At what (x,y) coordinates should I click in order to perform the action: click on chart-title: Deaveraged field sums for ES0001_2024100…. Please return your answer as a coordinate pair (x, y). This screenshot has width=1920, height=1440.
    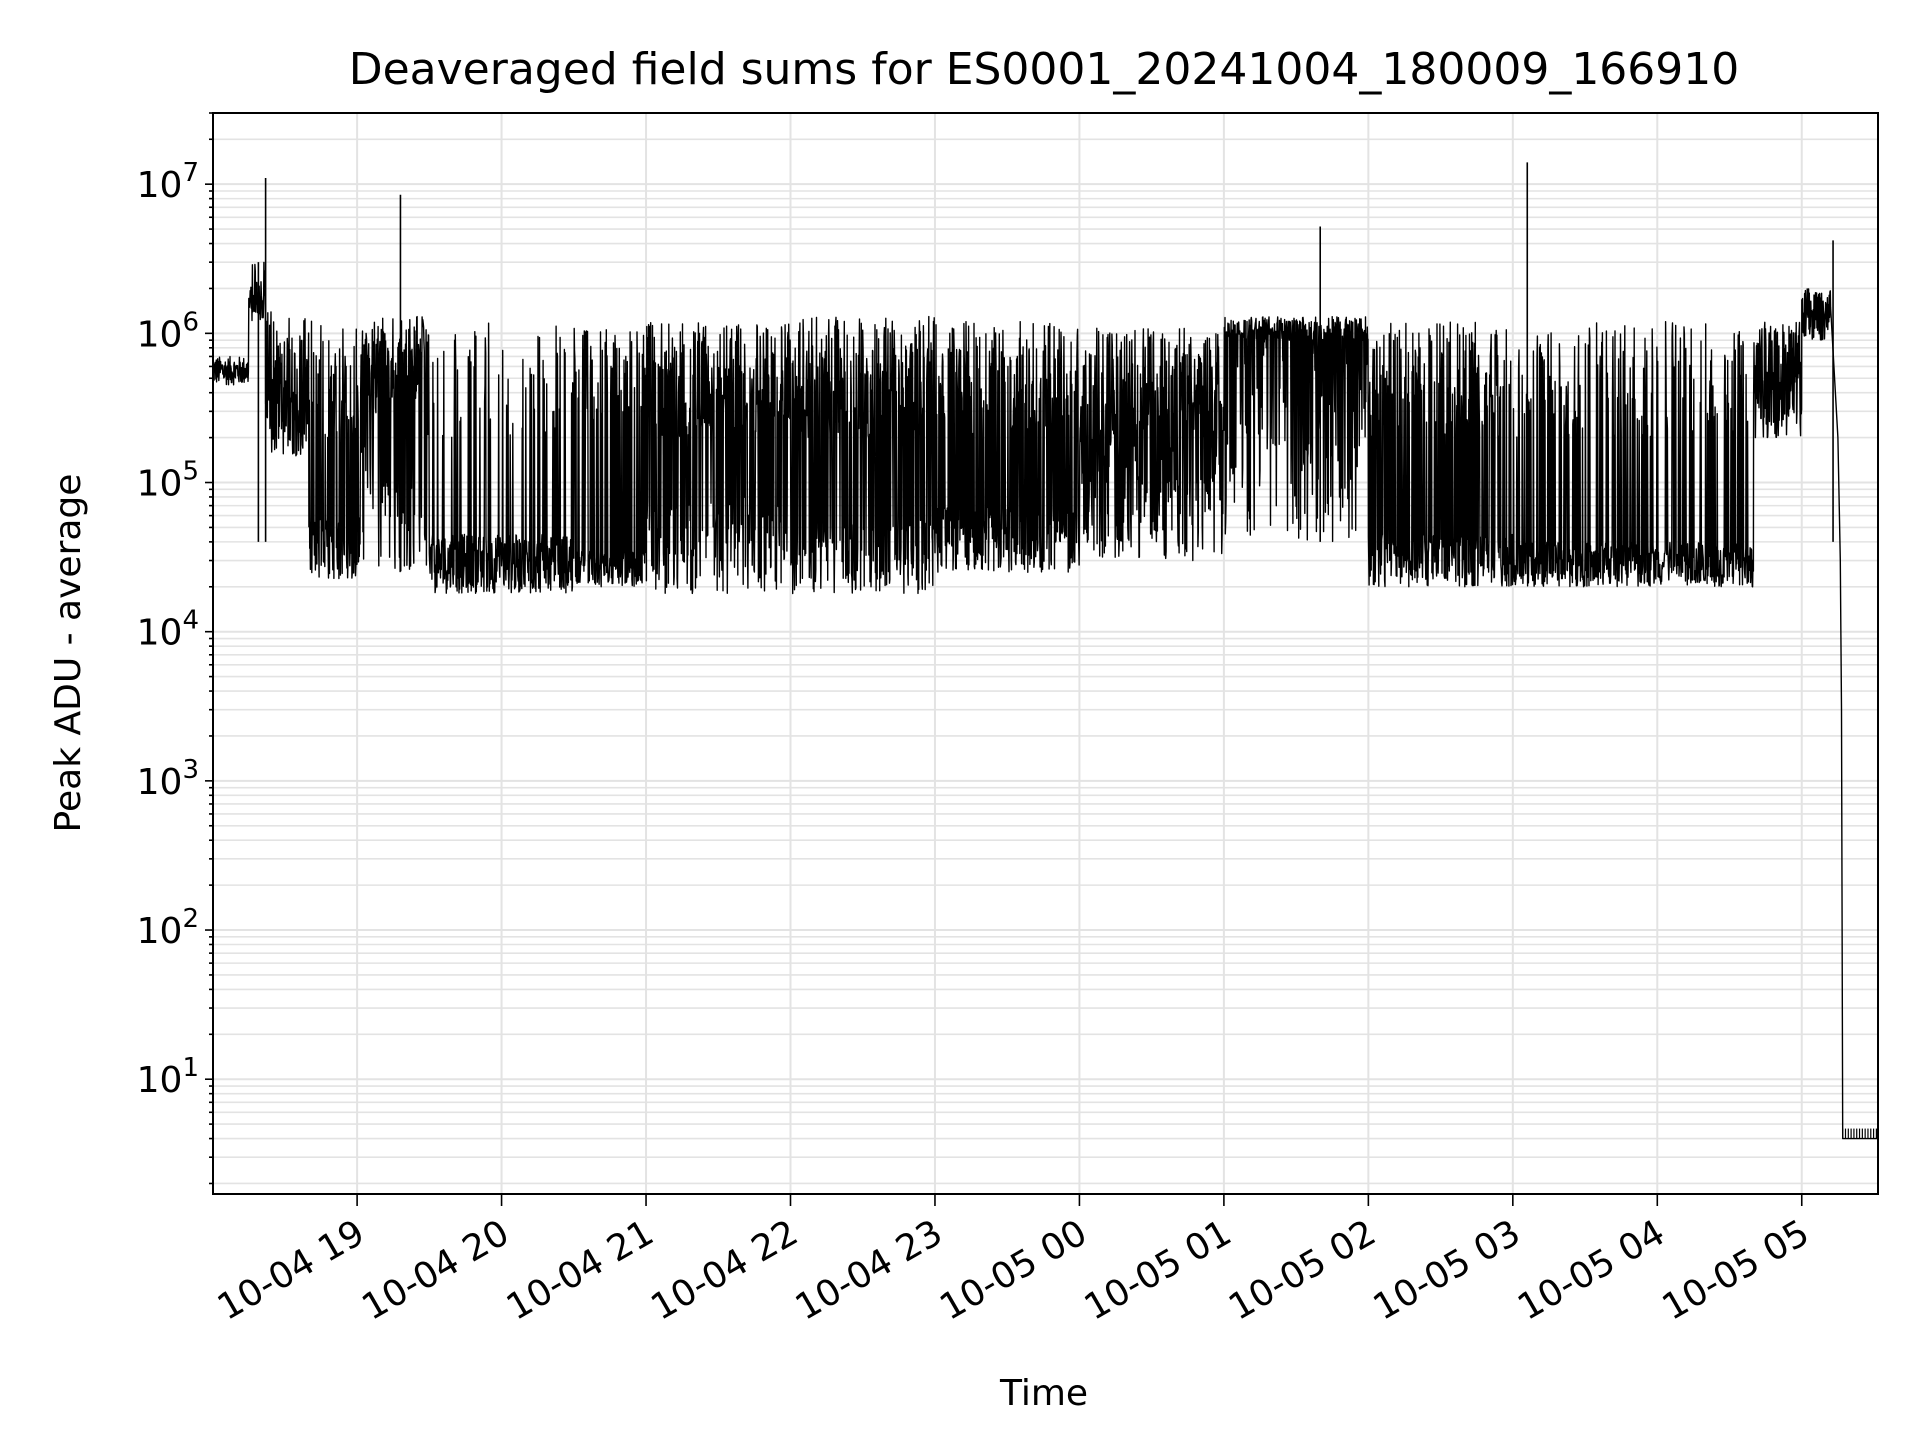
    Looking at the image, I should click on (1044, 69).